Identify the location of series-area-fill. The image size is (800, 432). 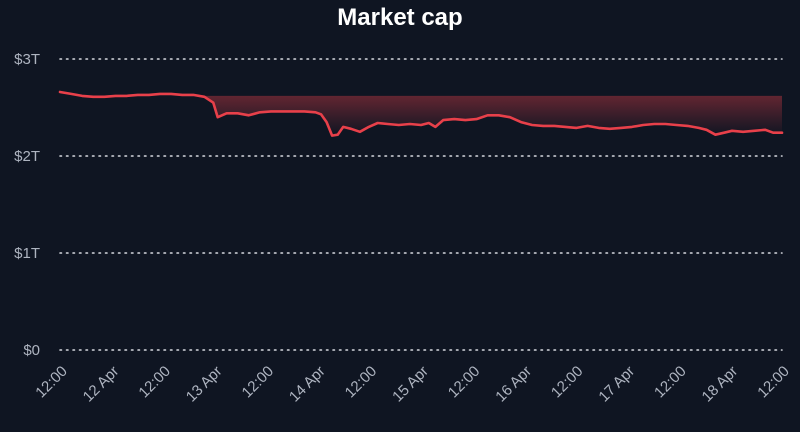
(421, 115).